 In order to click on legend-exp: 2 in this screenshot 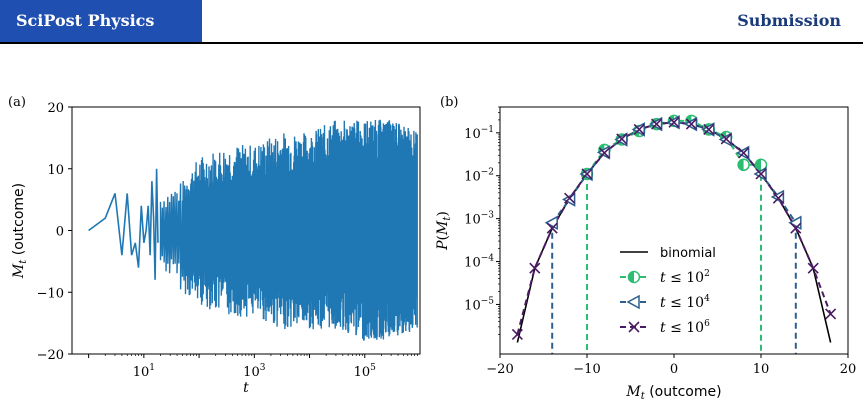, I will do `click(707, 274)`.